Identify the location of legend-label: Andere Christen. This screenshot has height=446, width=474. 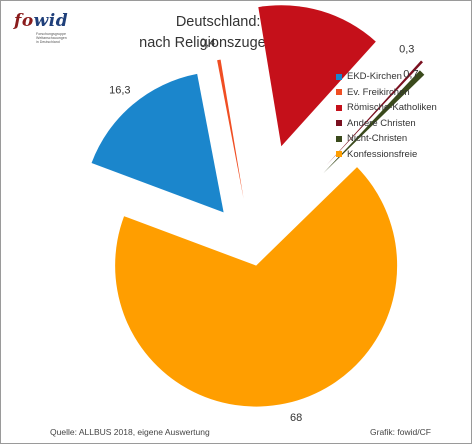
(381, 123).